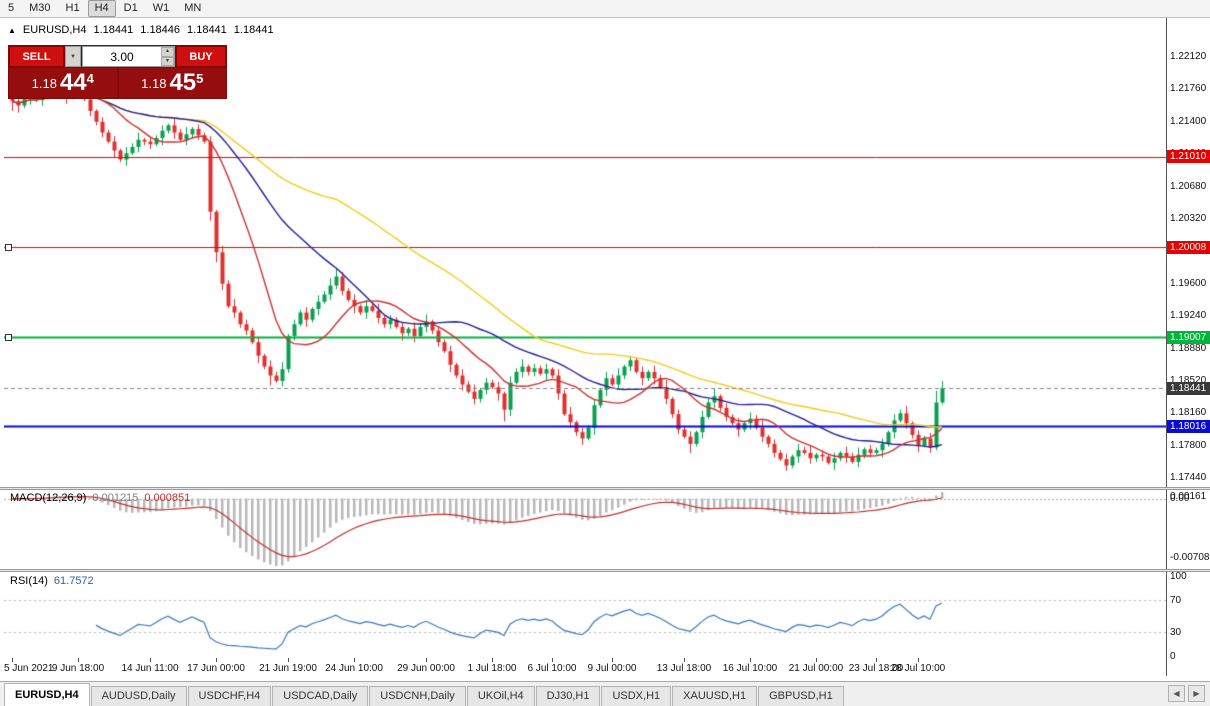 The height and width of the screenshot is (706, 1210). What do you see at coordinates (1173, 656) in the screenshot?
I see `rsi-axis-label: 0` at bounding box center [1173, 656].